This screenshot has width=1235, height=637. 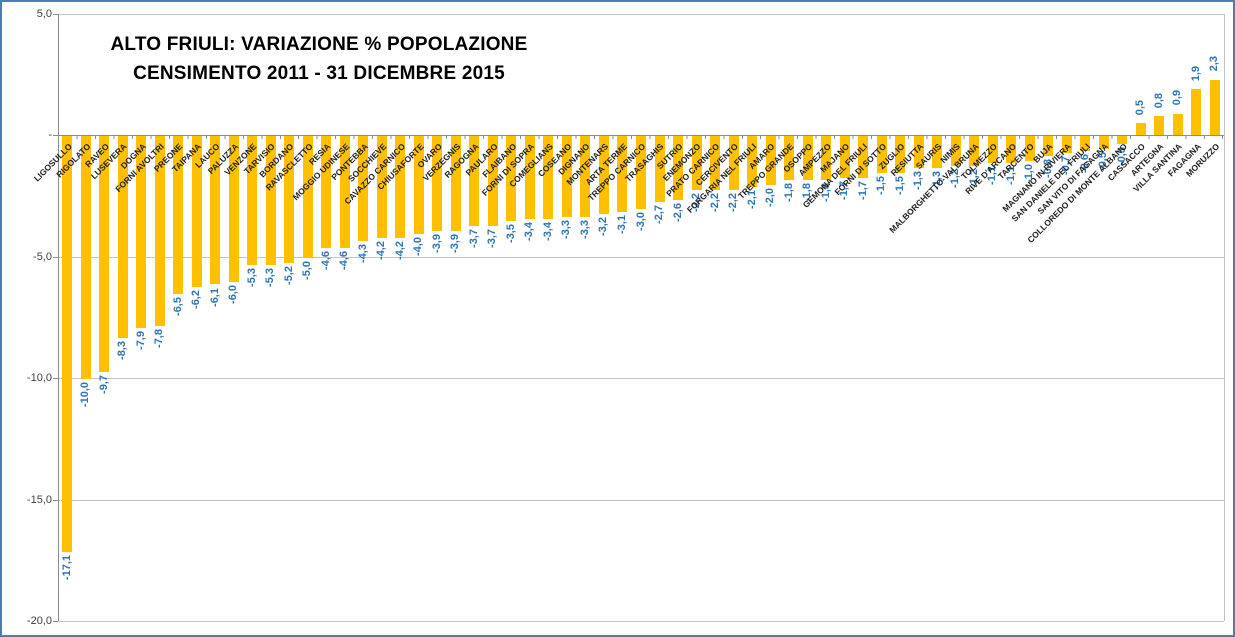 I want to click on bar-value-label: -1,3, so click(x=918, y=180).